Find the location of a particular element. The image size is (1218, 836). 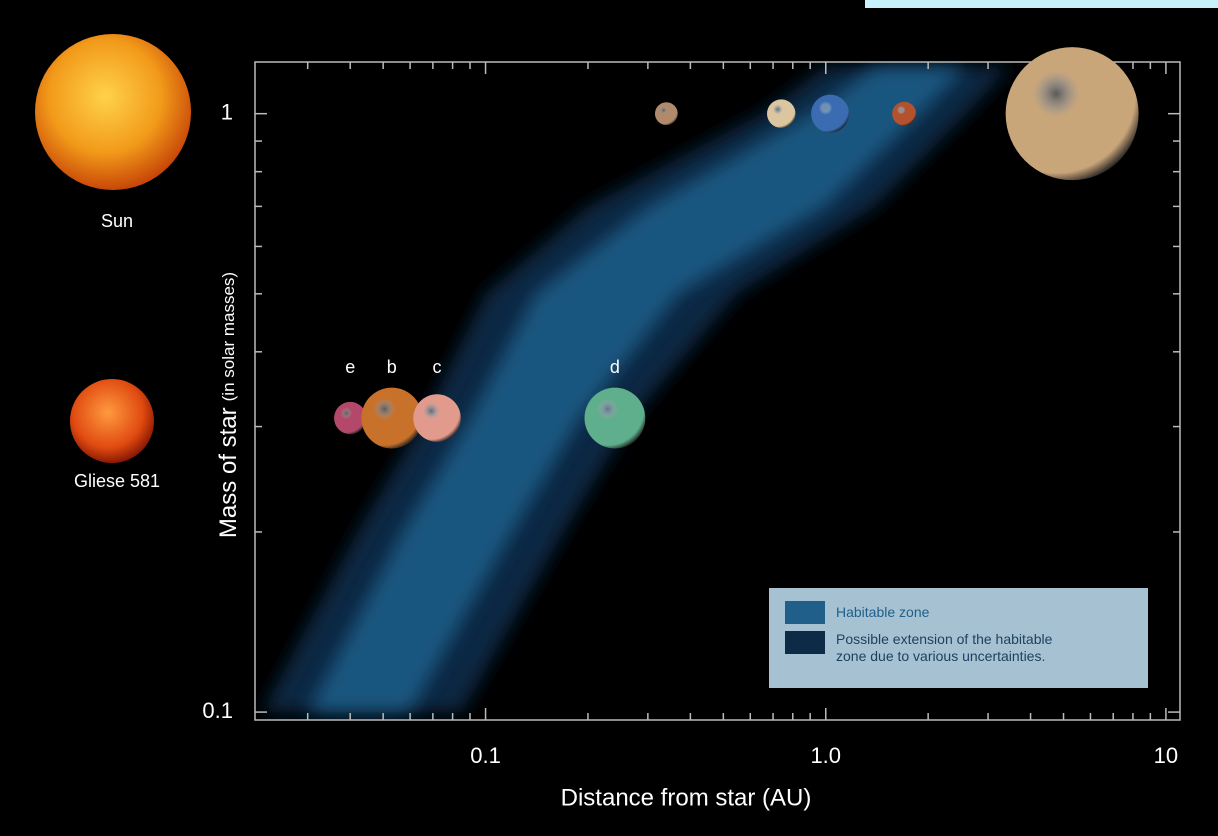

sun-image is located at coordinates (113, 112).